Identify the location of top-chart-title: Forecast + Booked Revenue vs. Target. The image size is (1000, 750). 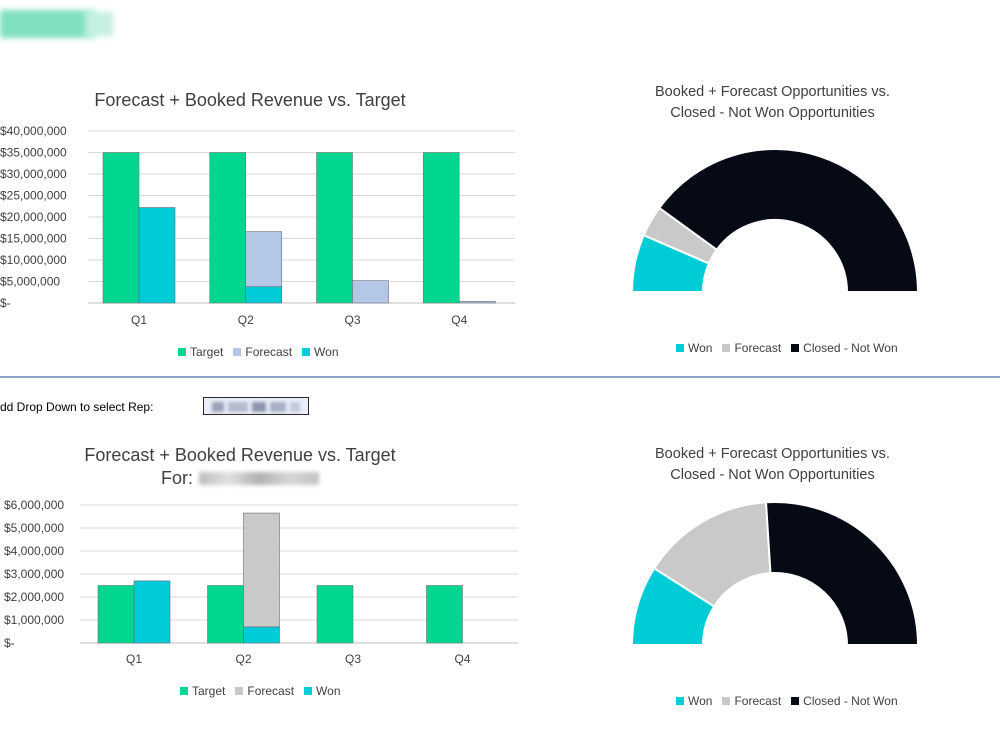
(250, 100).